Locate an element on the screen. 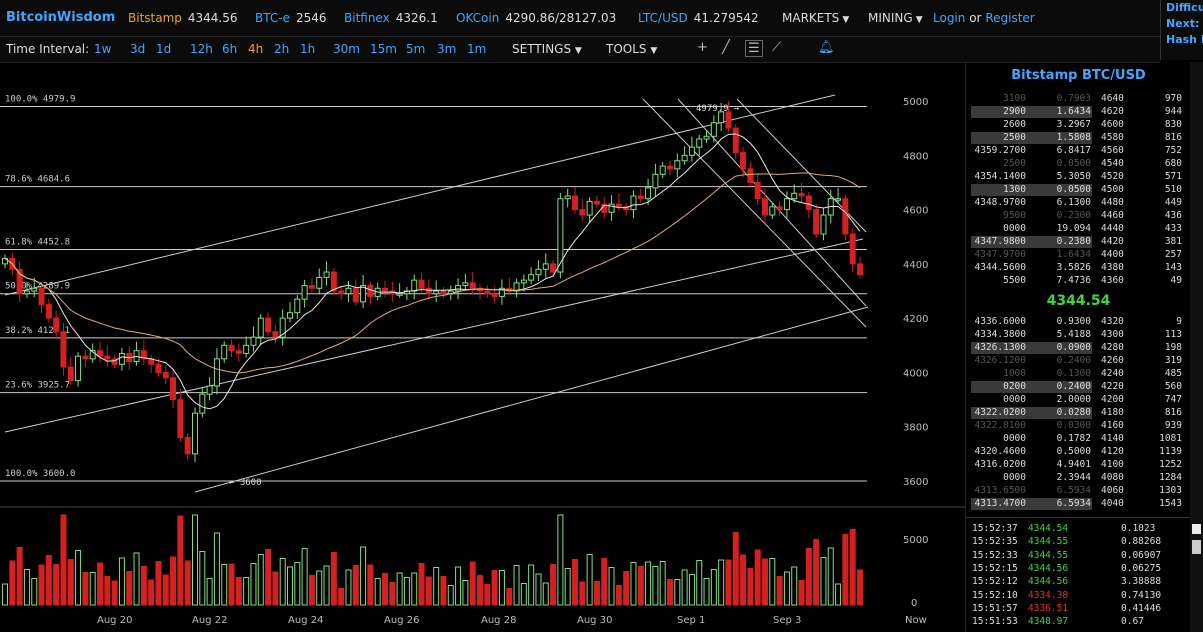 The height and width of the screenshot is (632, 1203). scroll-up-arrow is located at coordinates (1196, 529).